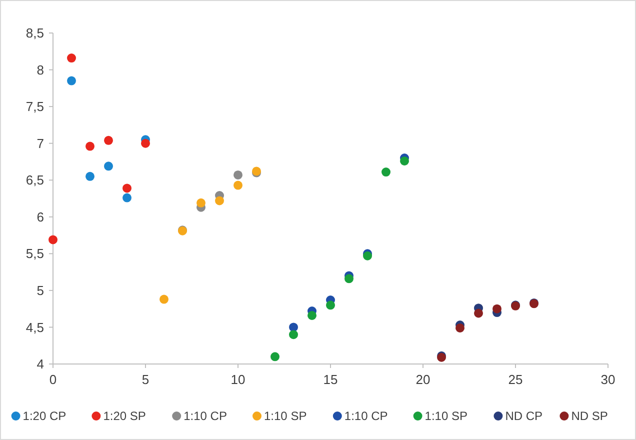 The image size is (636, 440). What do you see at coordinates (40, 290) in the screenshot?
I see `y-tick-label: 5` at bounding box center [40, 290].